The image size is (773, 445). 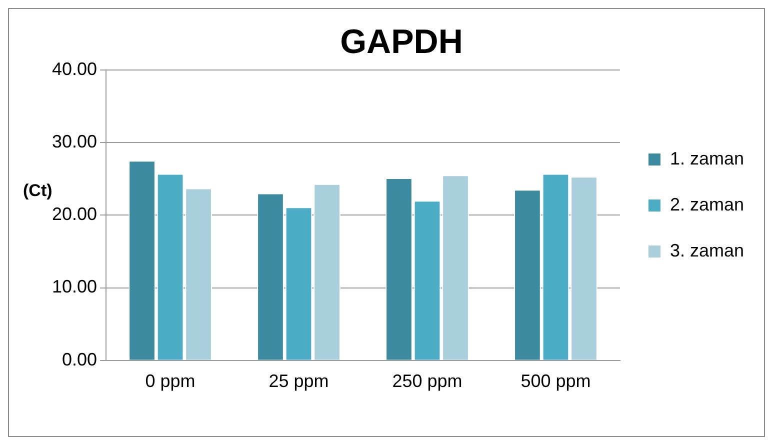 What do you see at coordinates (75, 214) in the screenshot?
I see `y-tick-label: 20.00` at bounding box center [75, 214].